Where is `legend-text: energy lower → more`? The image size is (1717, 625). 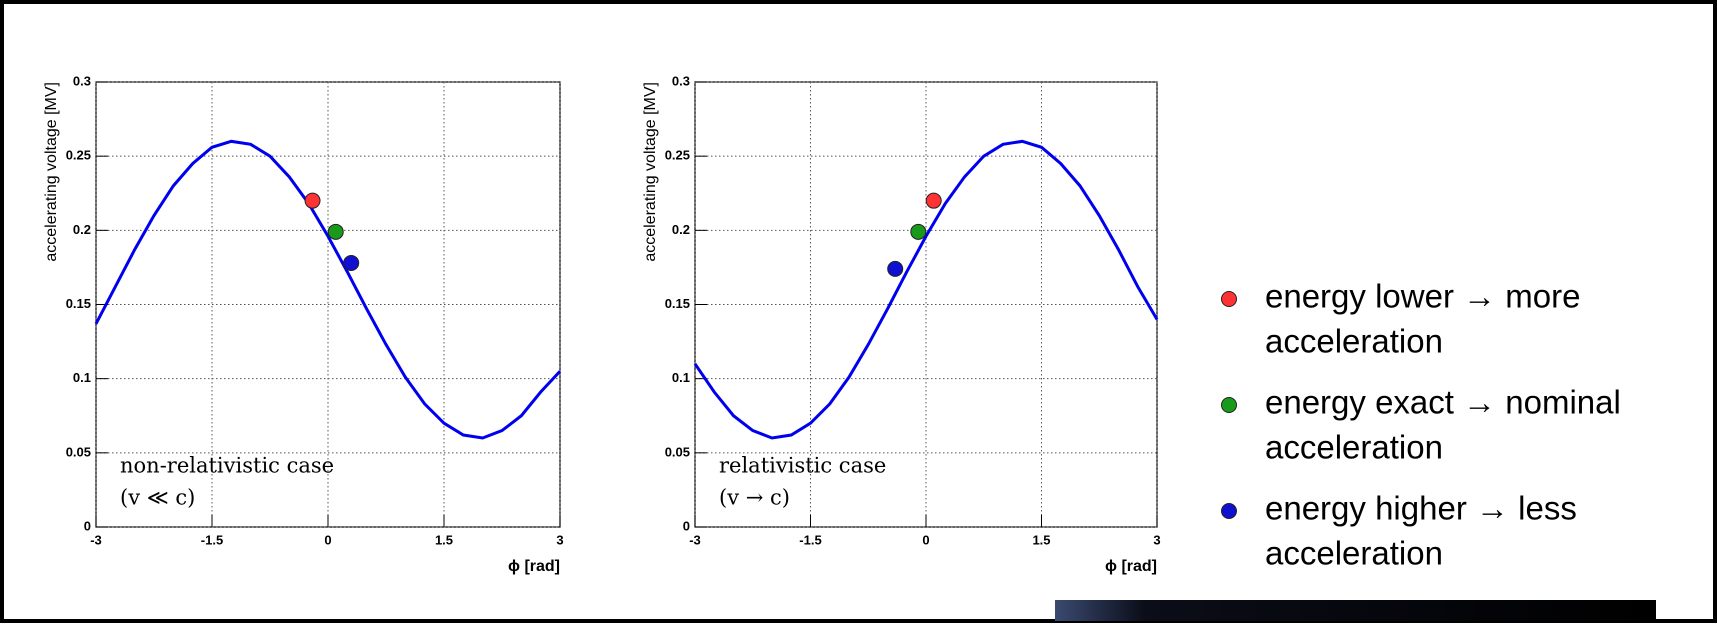
legend-text: energy lower → more is located at coordinates (1422, 296).